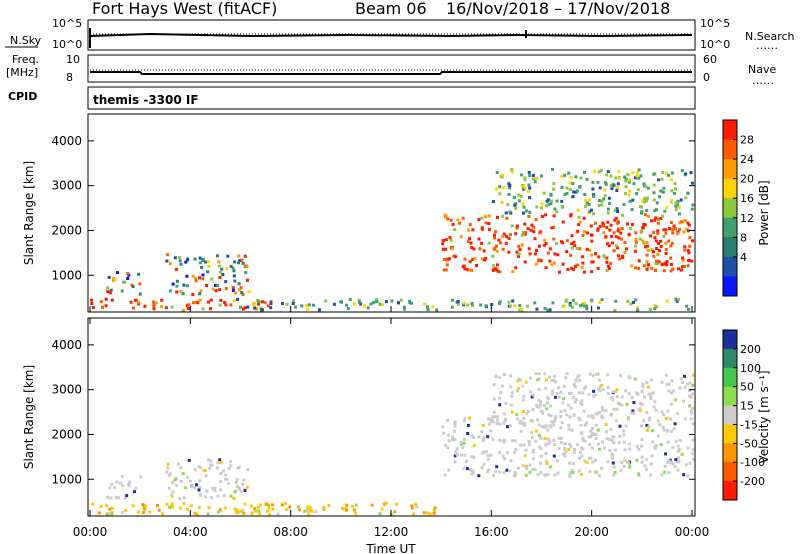 This screenshot has height=554, width=800. I want to click on colorbar-tick-label: 50, so click(747, 387).